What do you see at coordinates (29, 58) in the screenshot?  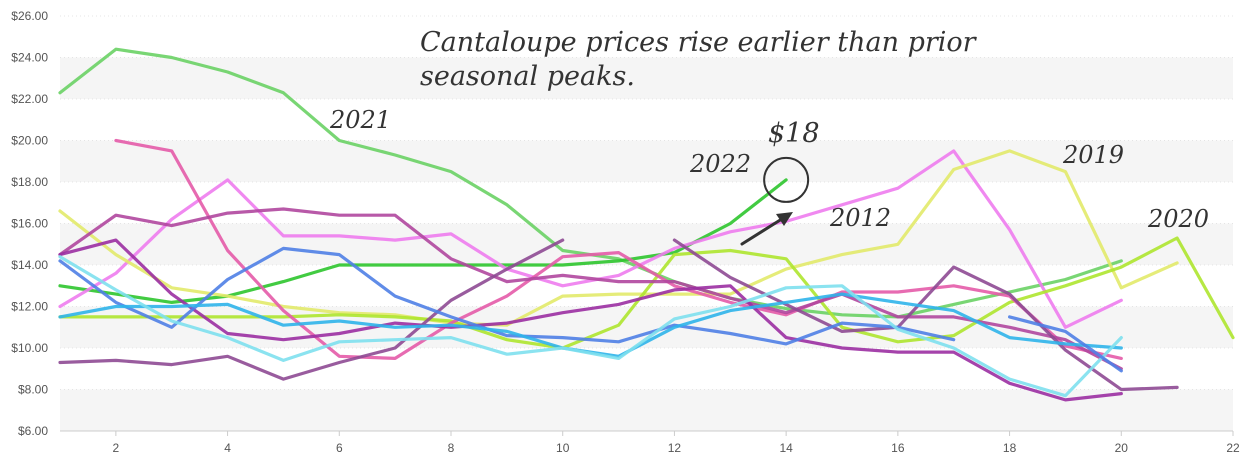 I see `y-tick-label: $24.00` at bounding box center [29, 58].